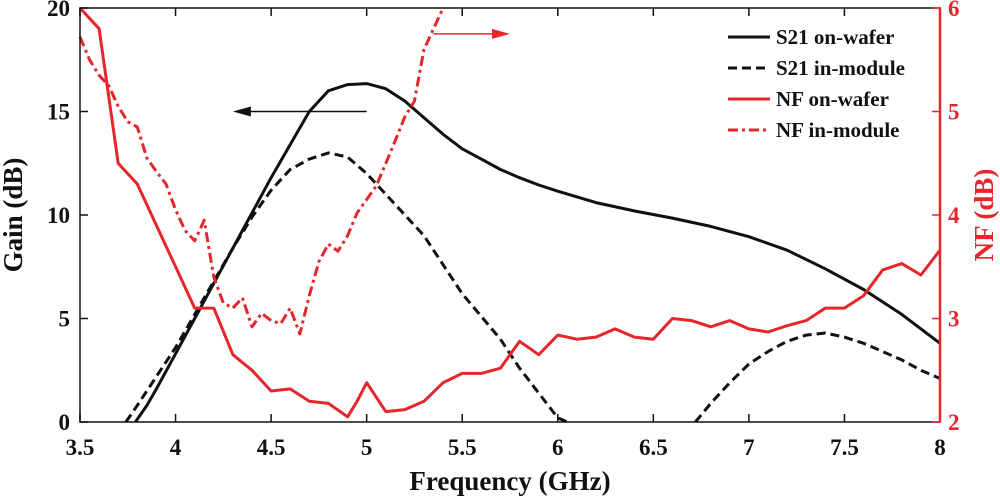 The height and width of the screenshot is (498, 1000). I want to click on y-right-tick-label: 4, so click(954, 215).